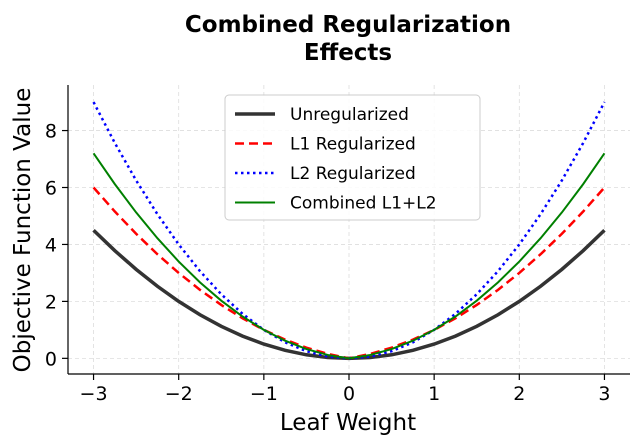  I want to click on legend-label: Unregularized, so click(349, 115).